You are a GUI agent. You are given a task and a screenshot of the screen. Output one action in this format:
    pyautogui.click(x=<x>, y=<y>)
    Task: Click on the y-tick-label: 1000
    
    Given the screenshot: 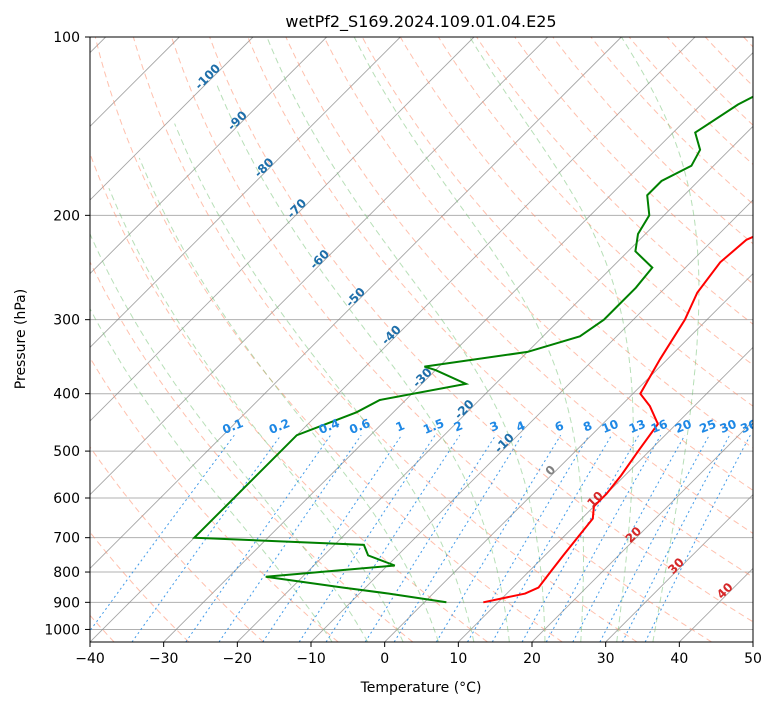 What is the action you would take?
    pyautogui.click(x=62, y=630)
    